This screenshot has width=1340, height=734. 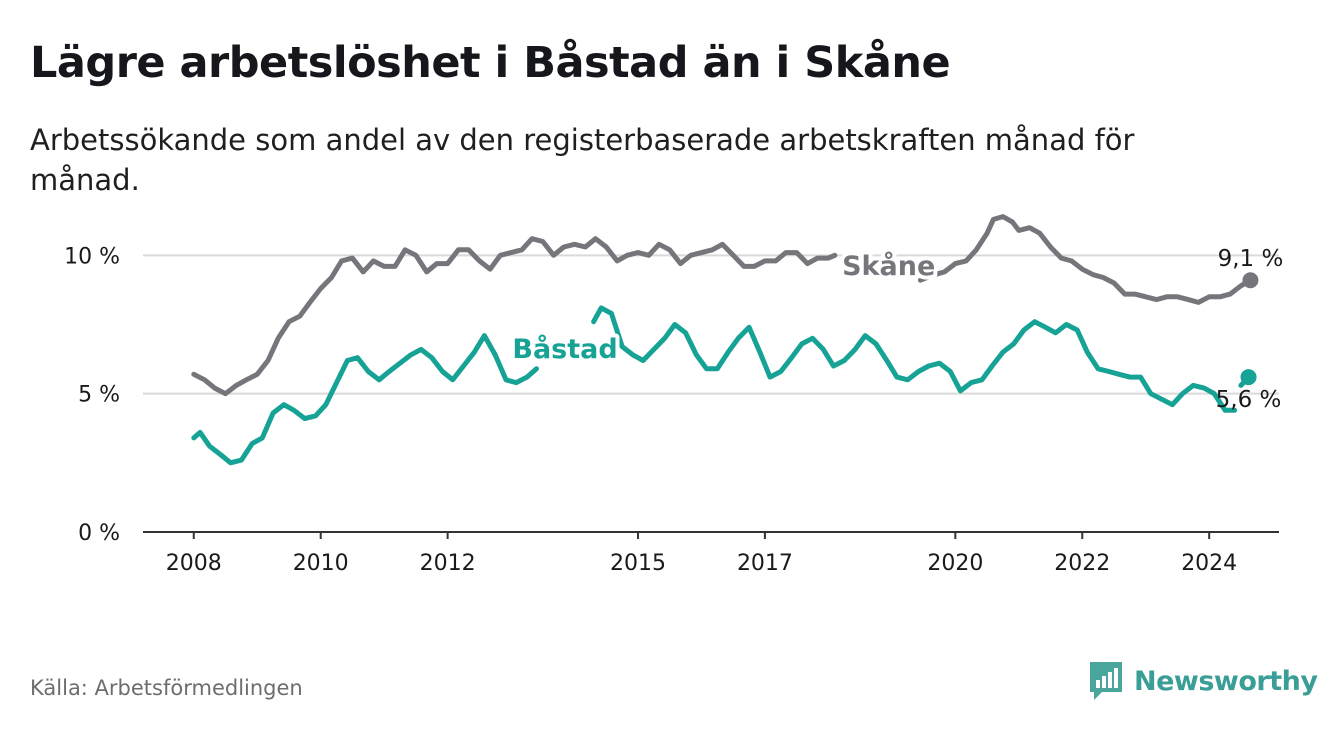 I want to click on chart-title: Lägre arbetslöshet i Båstad än i Skåne, so click(x=490, y=63).